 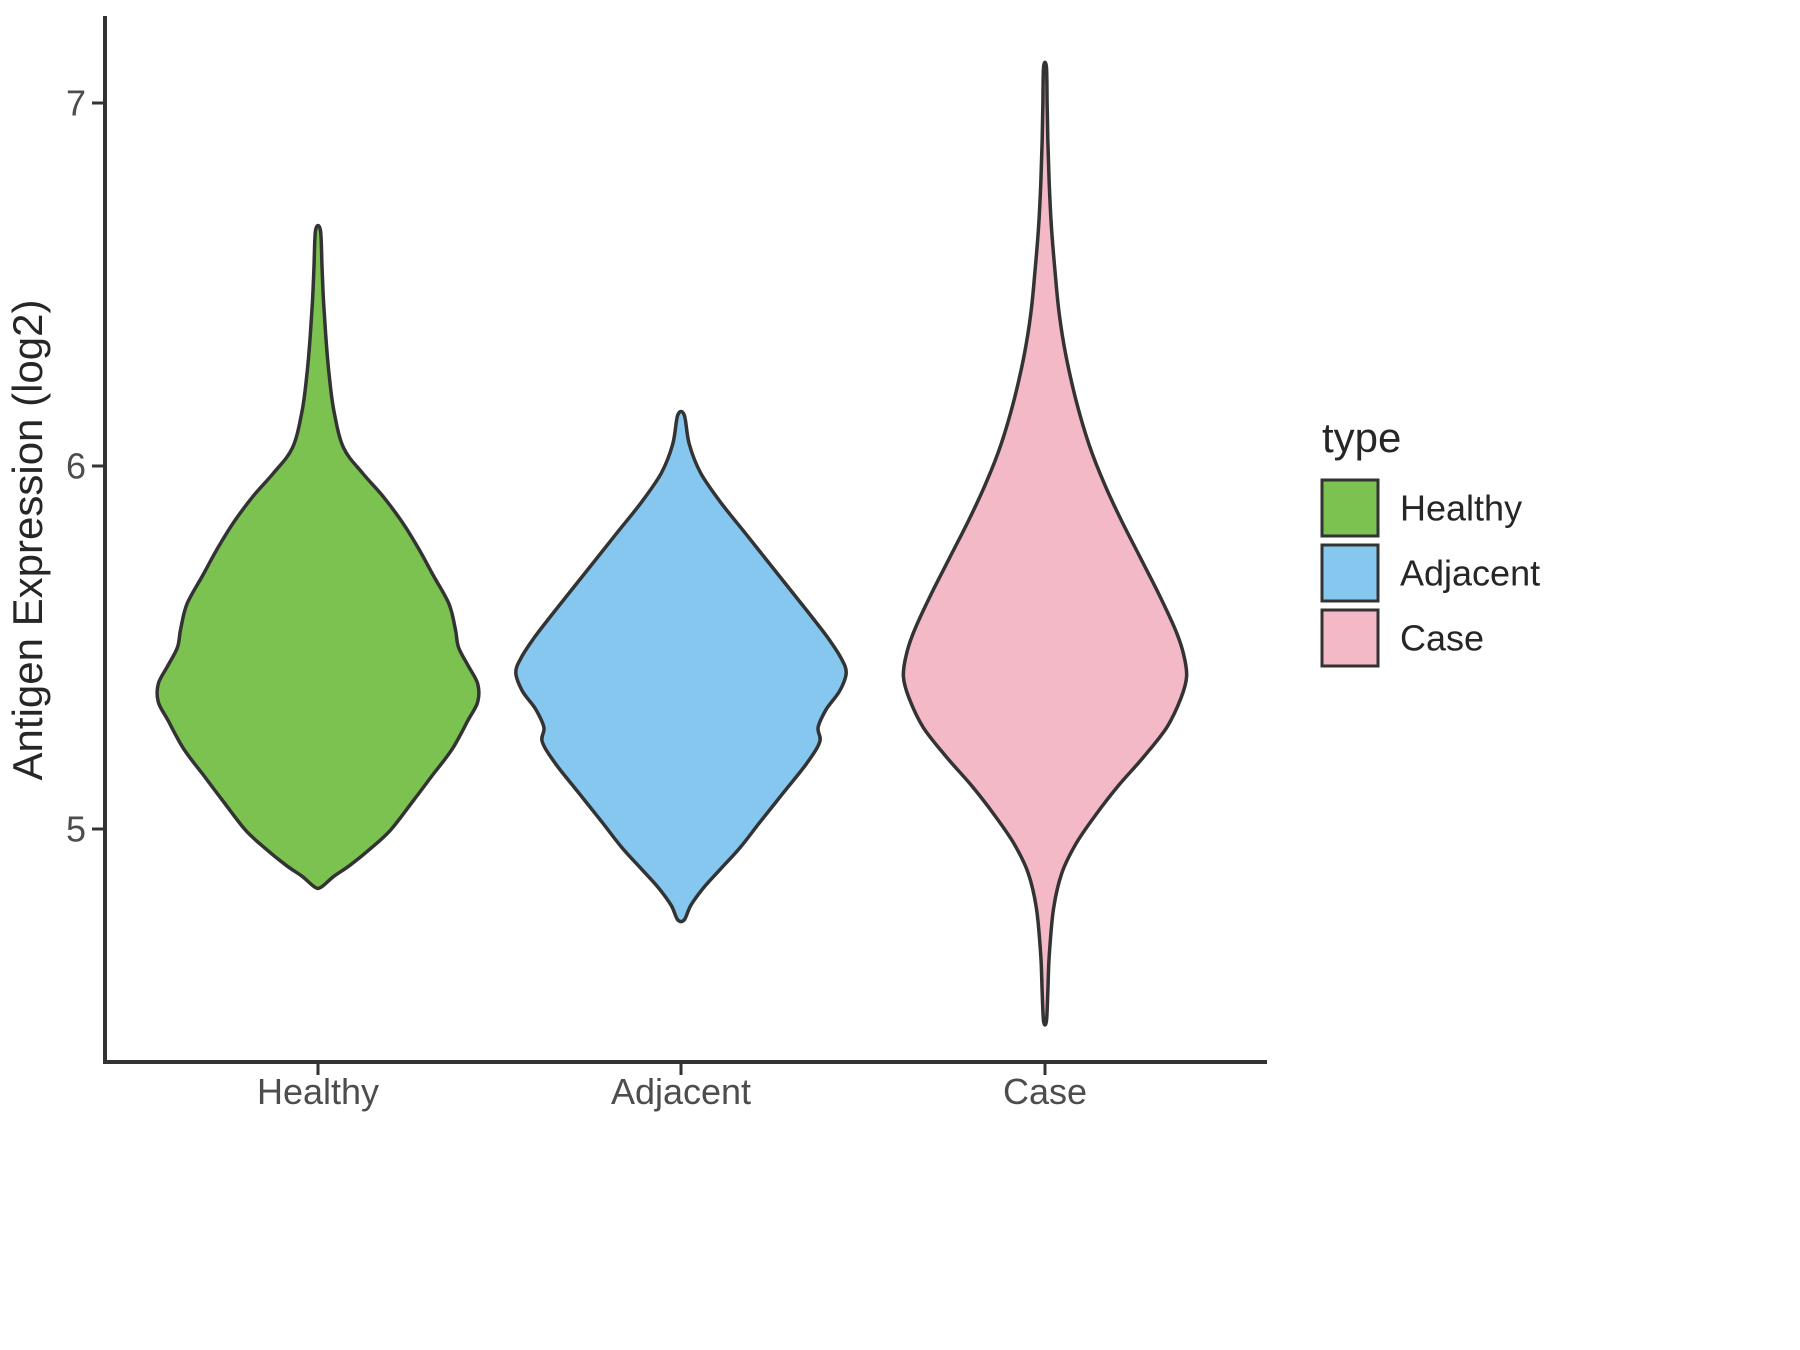 What do you see at coordinates (681, 1068) in the screenshot?
I see `x-tick-marks` at bounding box center [681, 1068].